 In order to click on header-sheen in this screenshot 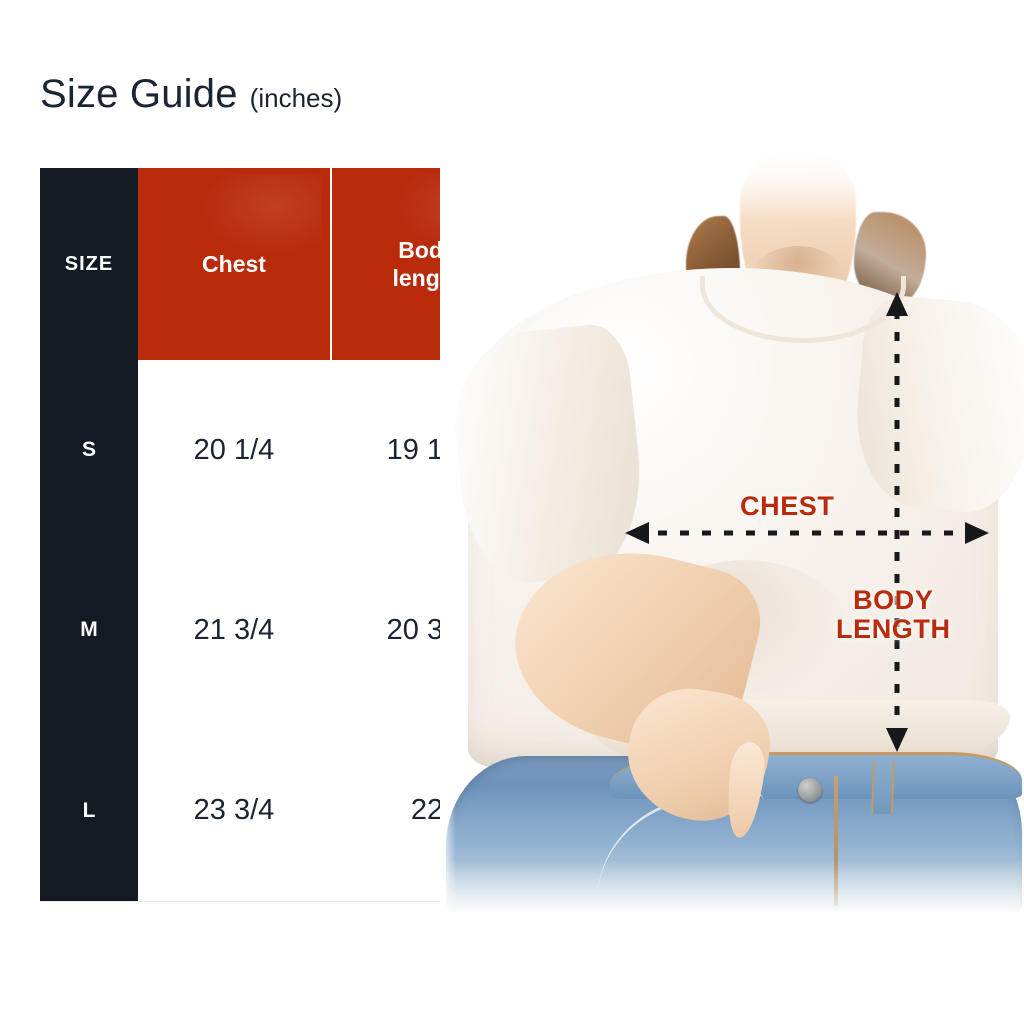, I will do `click(262, 214)`.